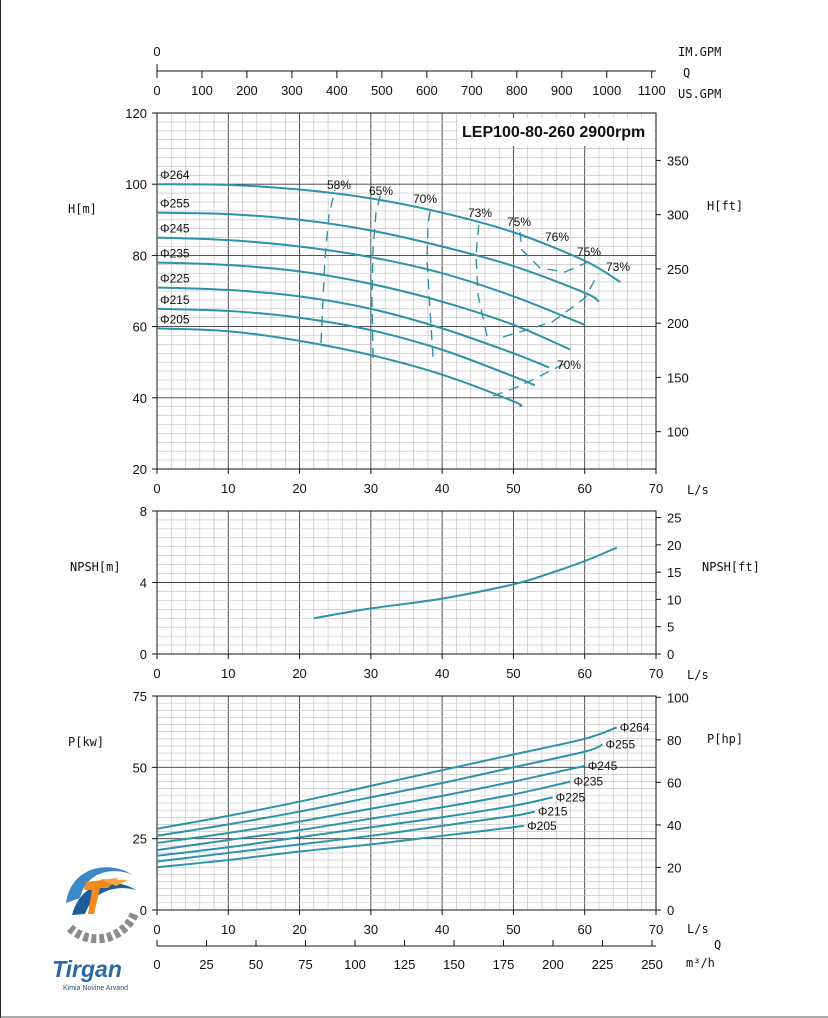 Image resolution: width=828 pixels, height=1018 pixels. What do you see at coordinates (656, 488) in the screenshot?
I see `head-x-tick-label: 70` at bounding box center [656, 488].